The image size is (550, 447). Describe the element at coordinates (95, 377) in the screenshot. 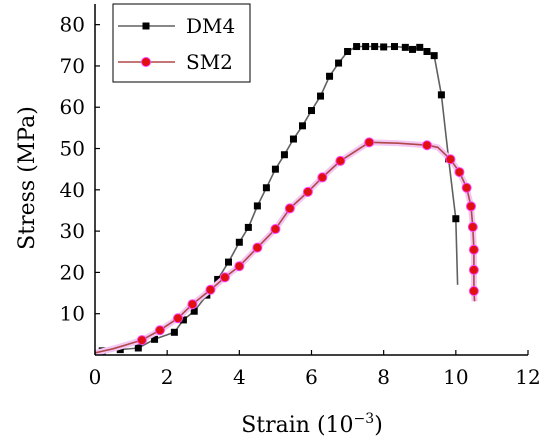

I see `x-tick-label-0: 0` at that location.